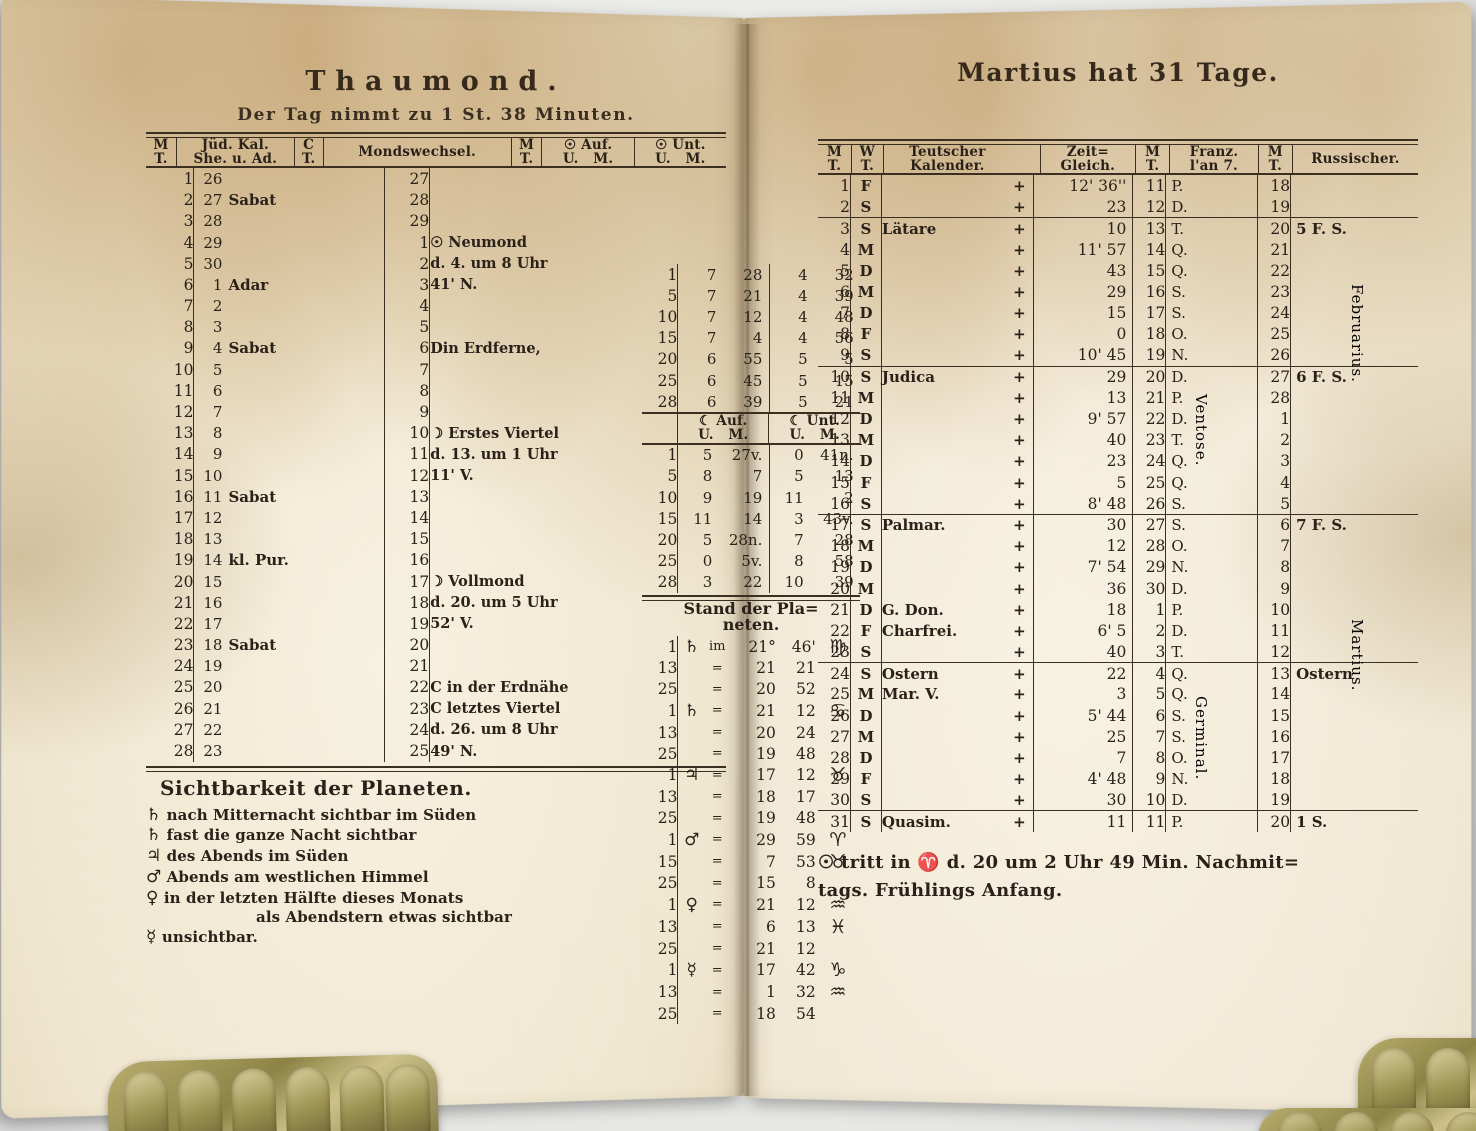 This screenshot has width=1476, height=1131. What do you see at coordinates (1274, 313) in the screenshot?
I see `russian-day-cell: 24` at bounding box center [1274, 313].